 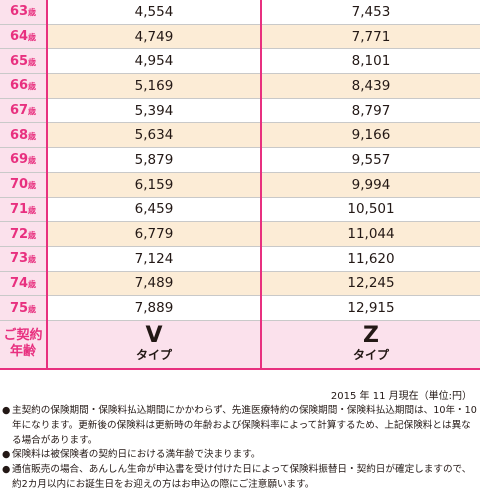 I want to click on v-premium-cell: 5,634, so click(x=154, y=135).